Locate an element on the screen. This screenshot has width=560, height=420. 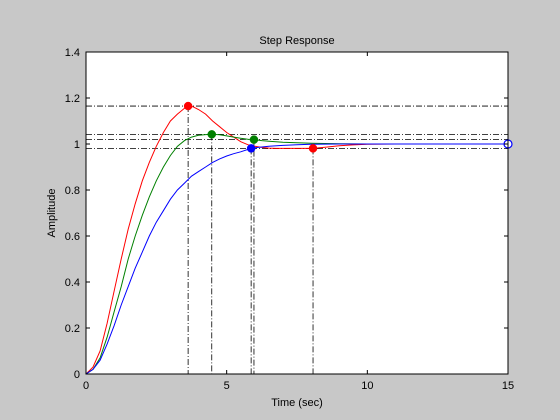
y-tick-label-0: 0 is located at coordinates (77, 375).